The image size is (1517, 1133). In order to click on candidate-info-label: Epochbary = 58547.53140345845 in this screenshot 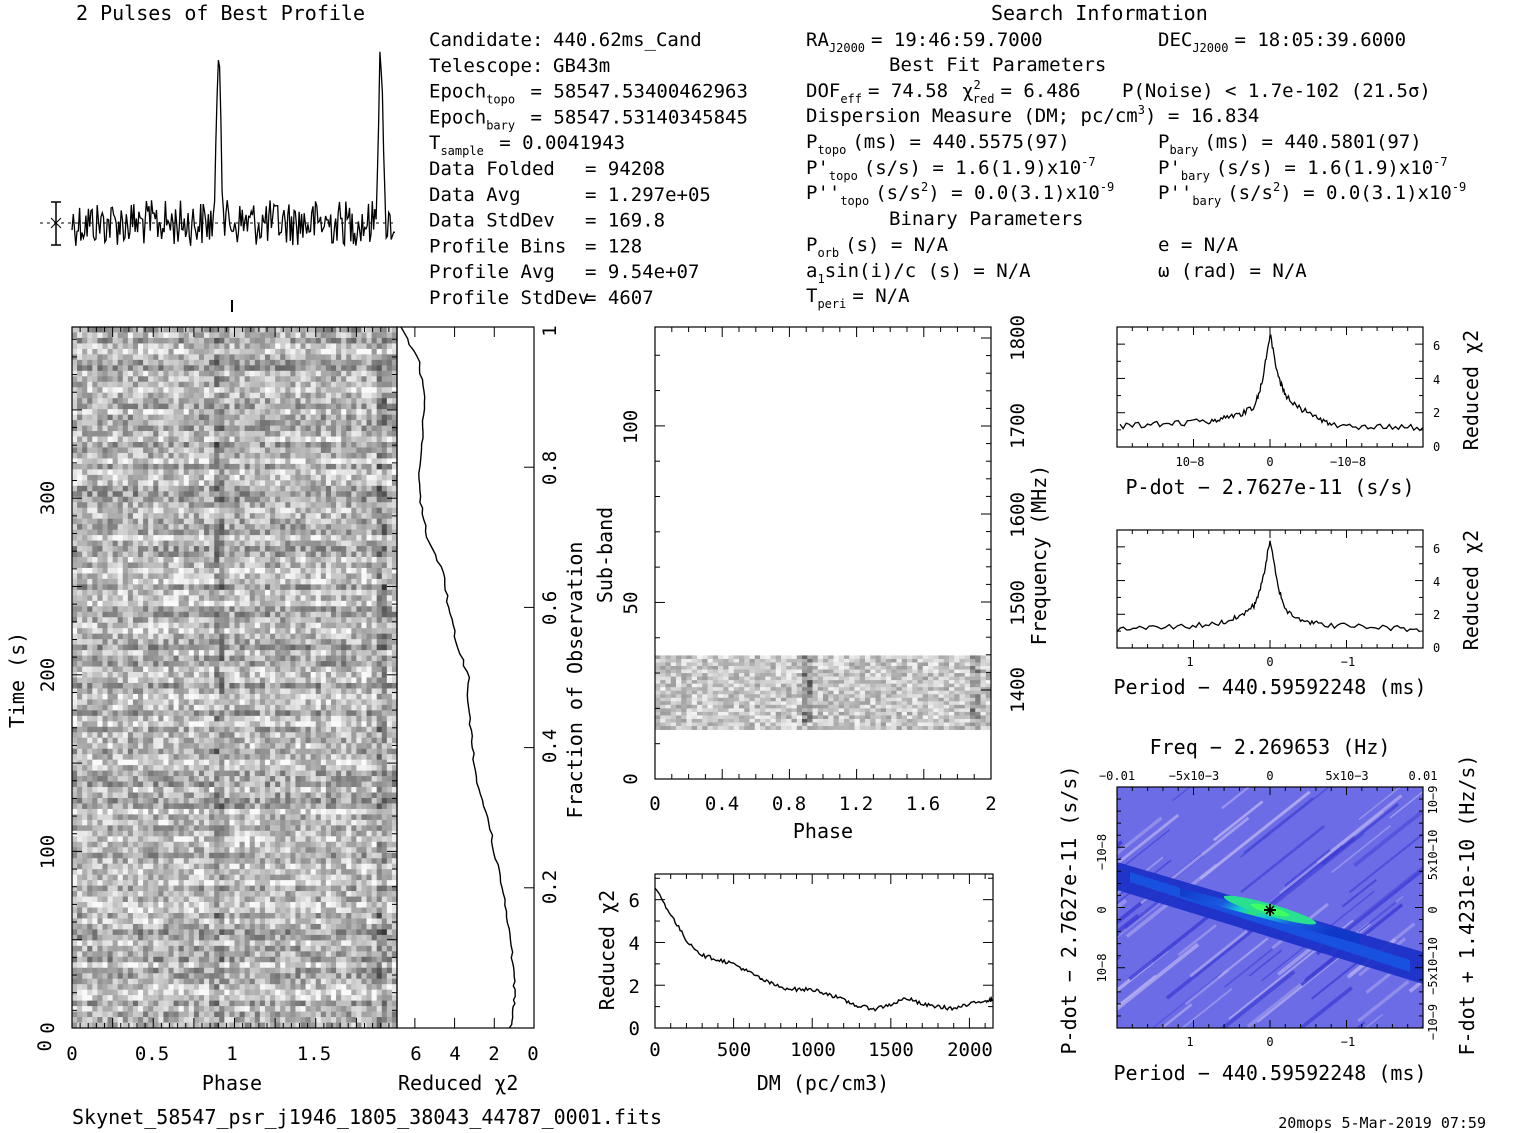, I will do `click(588, 119)`.